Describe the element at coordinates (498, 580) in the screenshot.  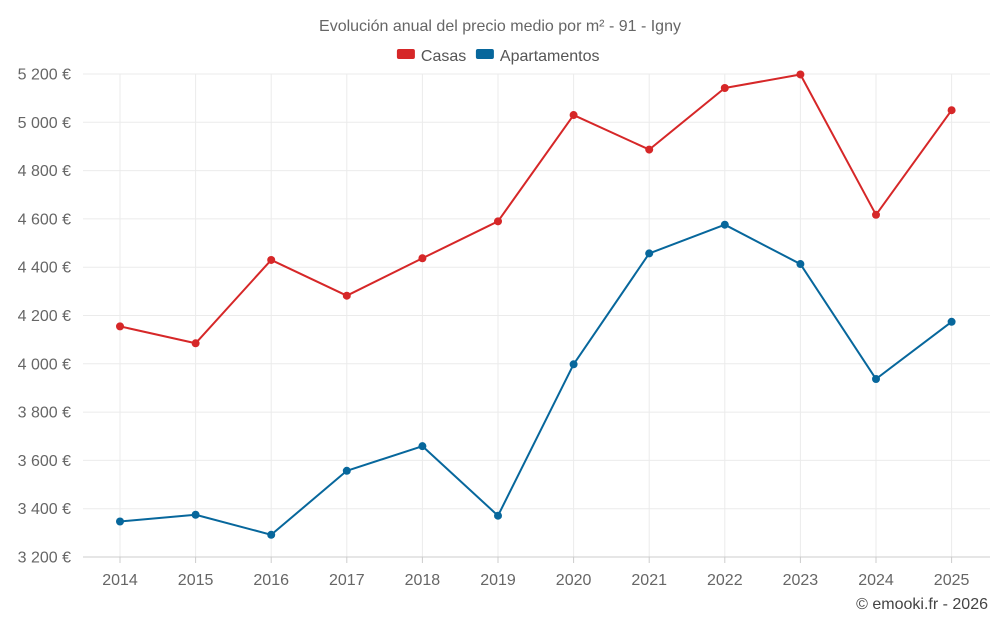
I see `x-tick-label: 2019` at that location.